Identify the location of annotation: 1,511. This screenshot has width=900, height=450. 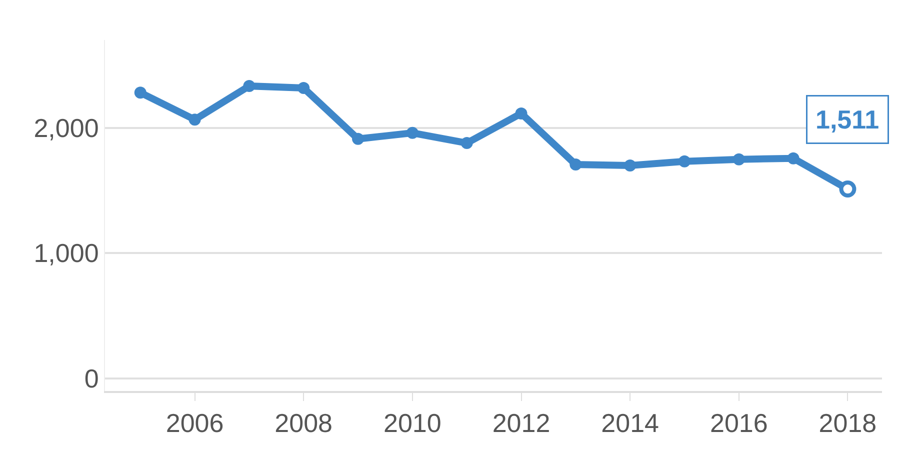
(848, 119).